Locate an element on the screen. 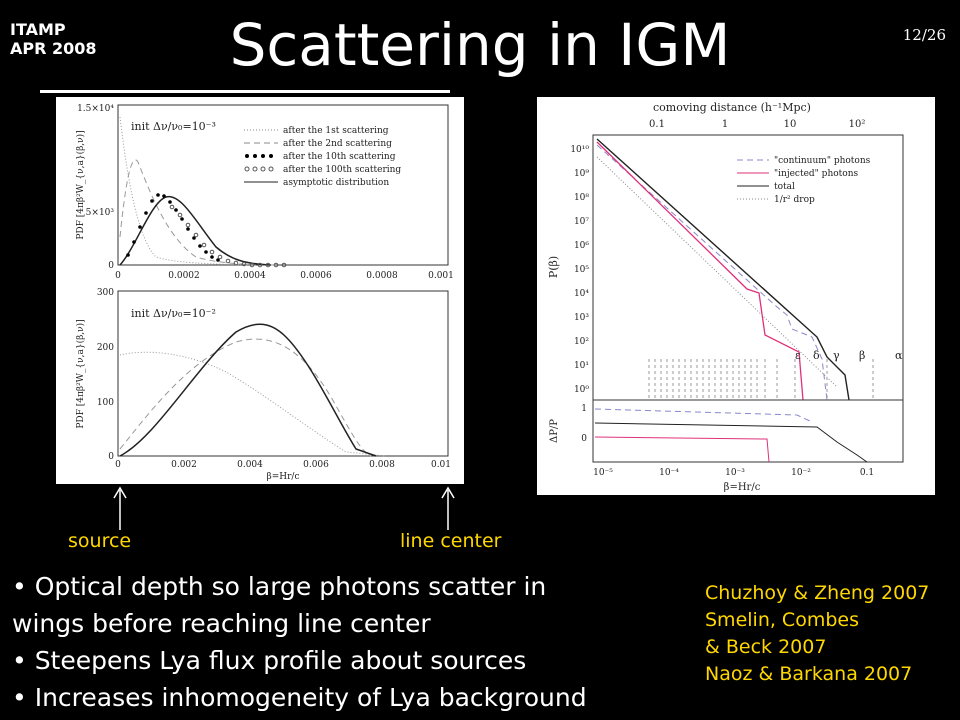  slide-title: Scattering in IGM is located at coordinates (480, 45).